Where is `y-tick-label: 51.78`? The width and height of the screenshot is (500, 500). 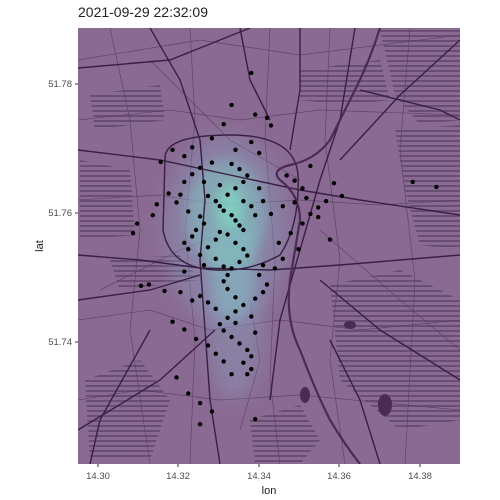
y-tick-label: 51.78 is located at coordinates (60, 84).